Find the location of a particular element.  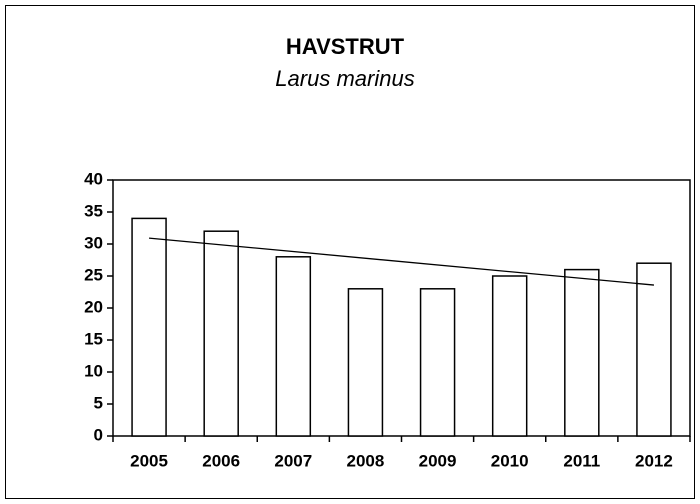

x-tick-label: 2011 is located at coordinates (581, 460).